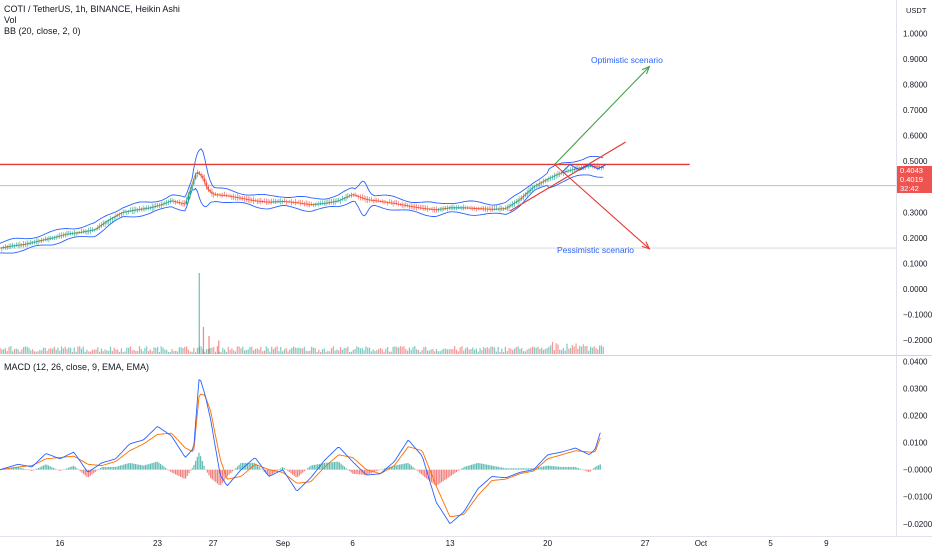 This screenshot has width=932, height=555. Describe the element at coordinates (584, 168) in the screenshot. I see `projection-path` at that location.